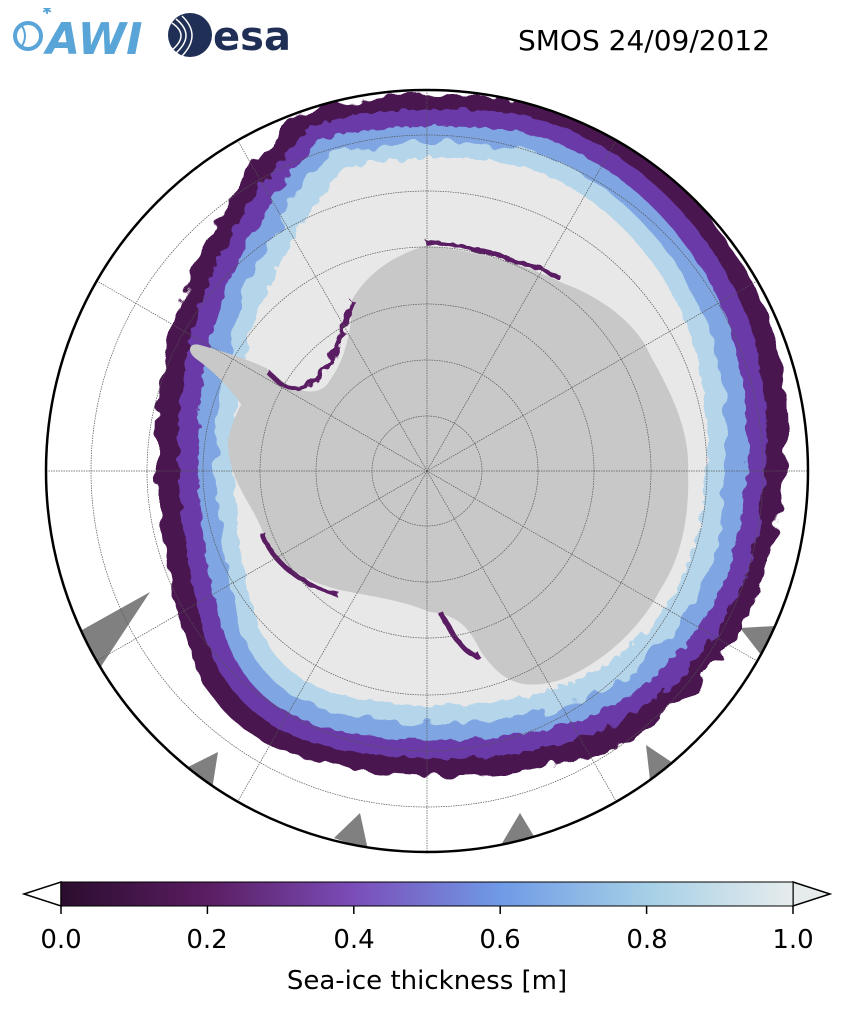  I want to click on colorbar, so click(427, 897).